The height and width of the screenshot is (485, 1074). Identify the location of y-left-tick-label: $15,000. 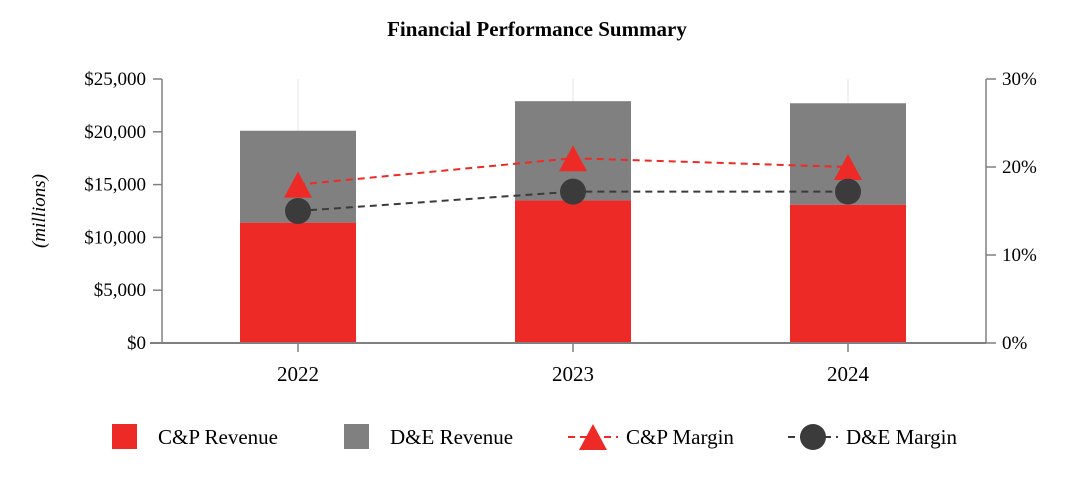
(115, 185).